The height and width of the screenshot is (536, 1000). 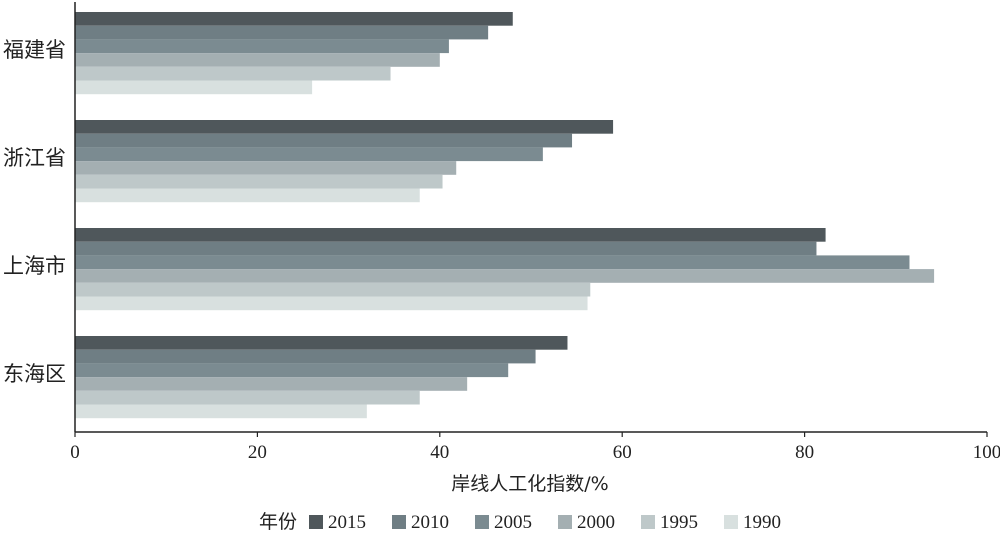 What do you see at coordinates (596, 522) in the screenshot?
I see `legend-label-2000: 2000` at bounding box center [596, 522].